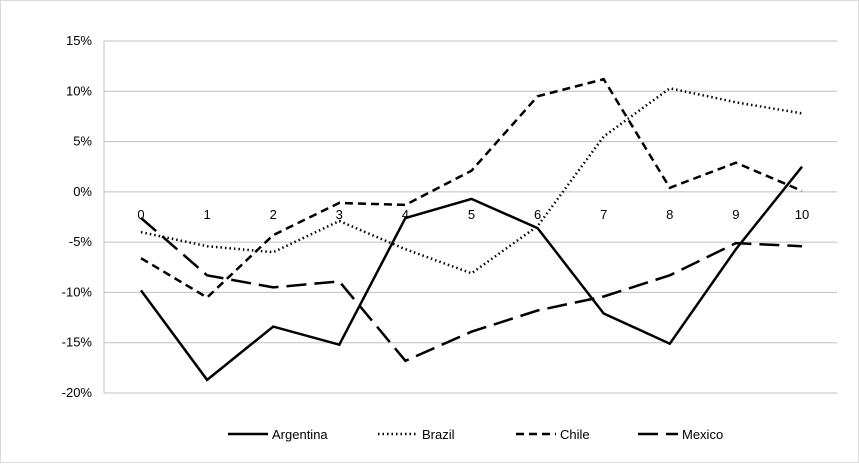 The height and width of the screenshot is (464, 859). Describe the element at coordinates (471, 214) in the screenshot. I see `x-tick-label: 5` at that location.